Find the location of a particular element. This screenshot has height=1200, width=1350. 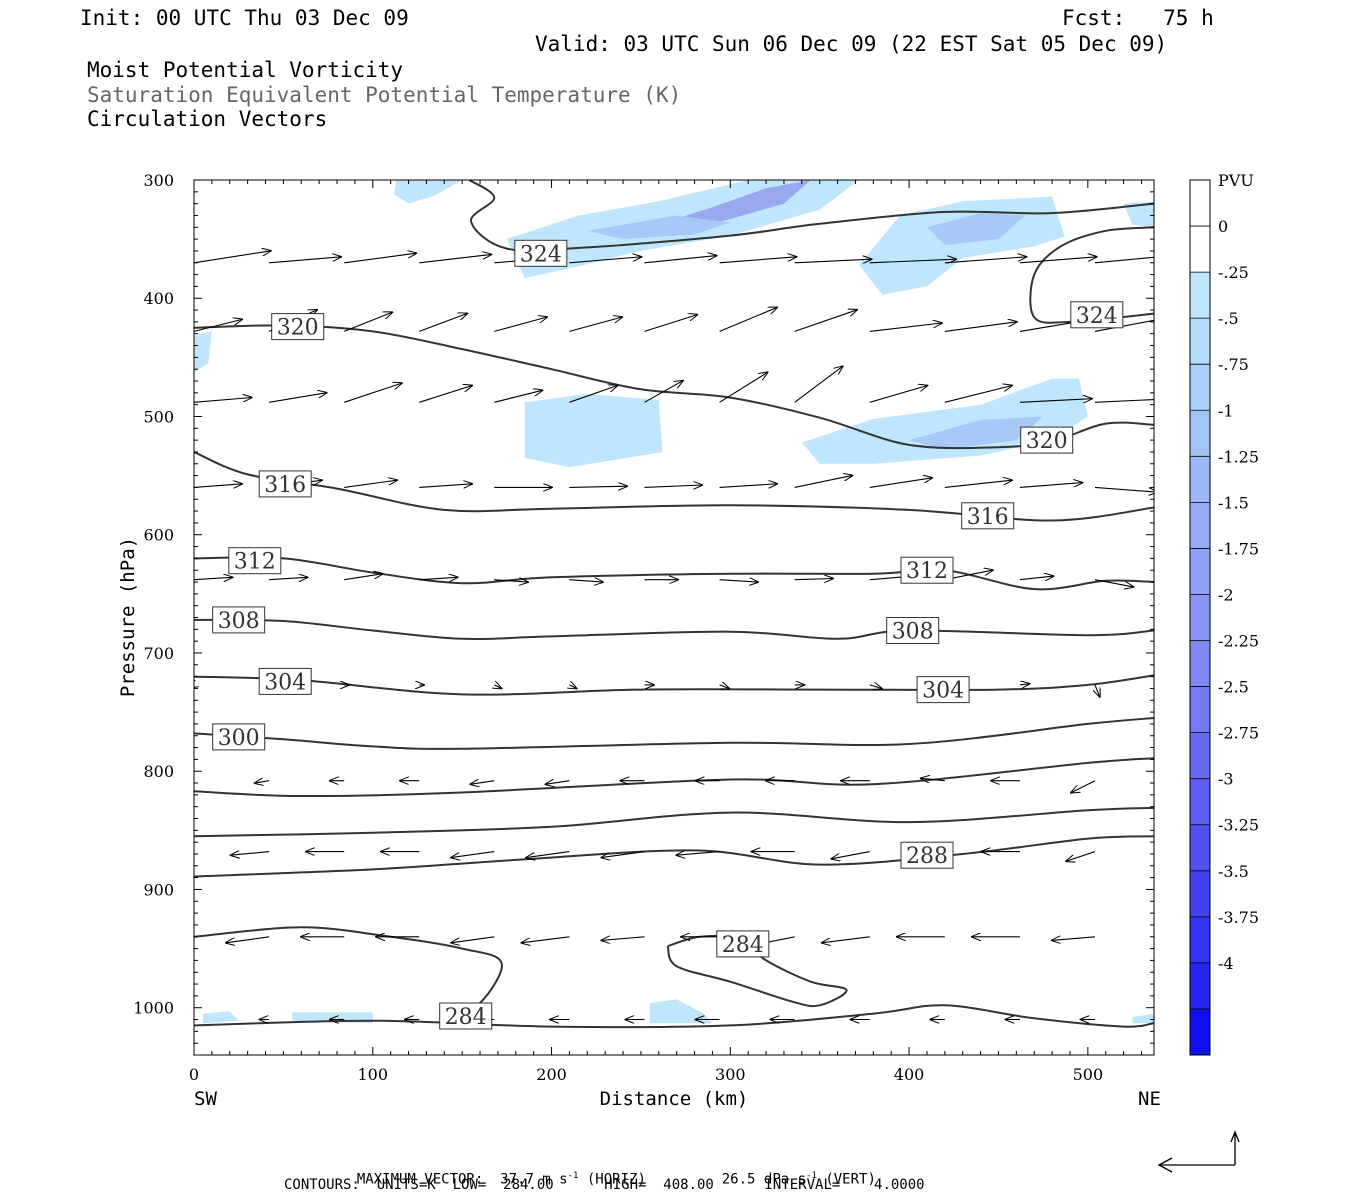

forecast-hour: Fcst: 75 h is located at coordinates (1138, 18).